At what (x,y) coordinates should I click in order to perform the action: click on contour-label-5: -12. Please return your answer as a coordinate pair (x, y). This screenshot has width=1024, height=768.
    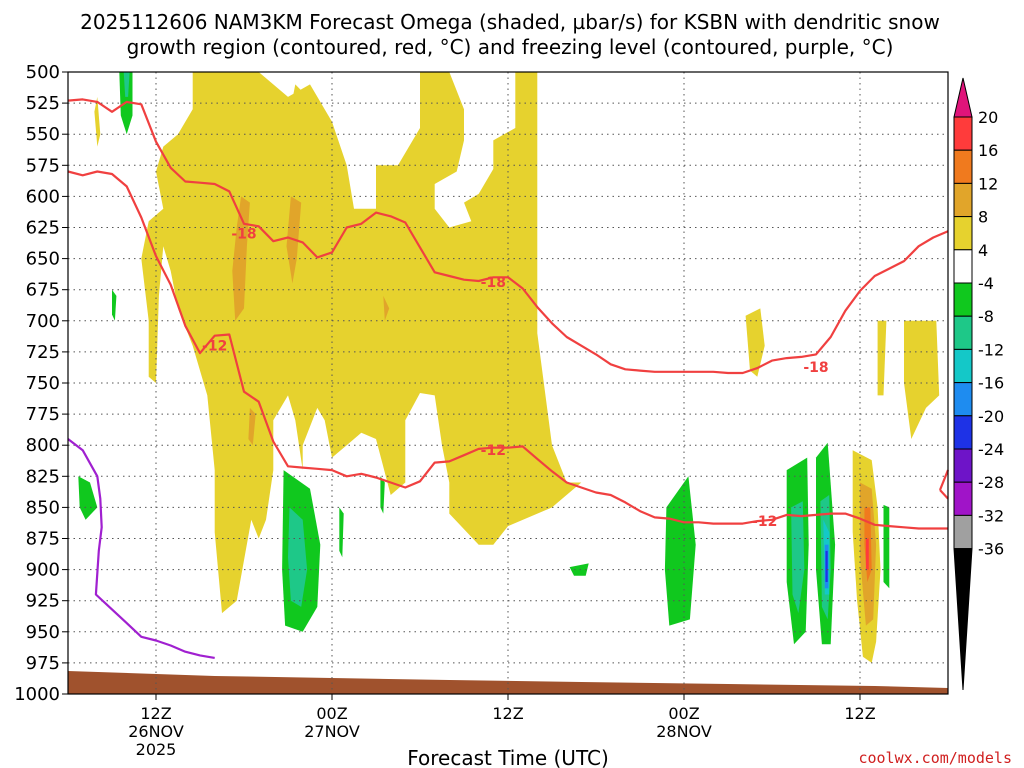
    Looking at the image, I should click on (764, 522).